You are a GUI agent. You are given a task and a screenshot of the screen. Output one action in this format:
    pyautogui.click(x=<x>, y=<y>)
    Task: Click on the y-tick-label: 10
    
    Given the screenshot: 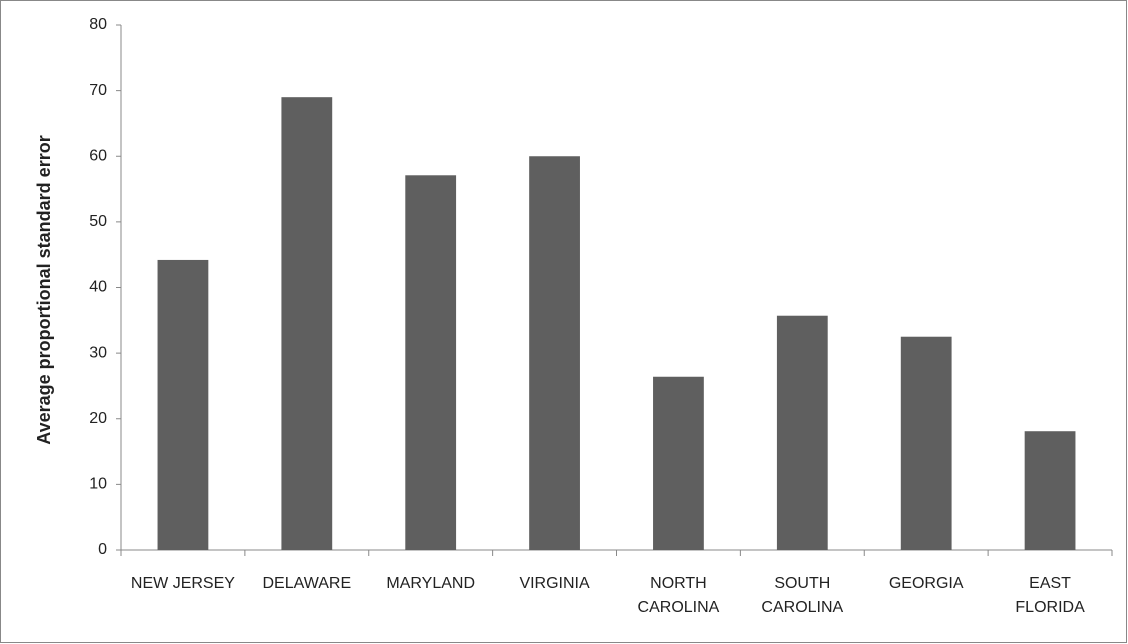 What is the action you would take?
    pyautogui.click(x=98, y=484)
    